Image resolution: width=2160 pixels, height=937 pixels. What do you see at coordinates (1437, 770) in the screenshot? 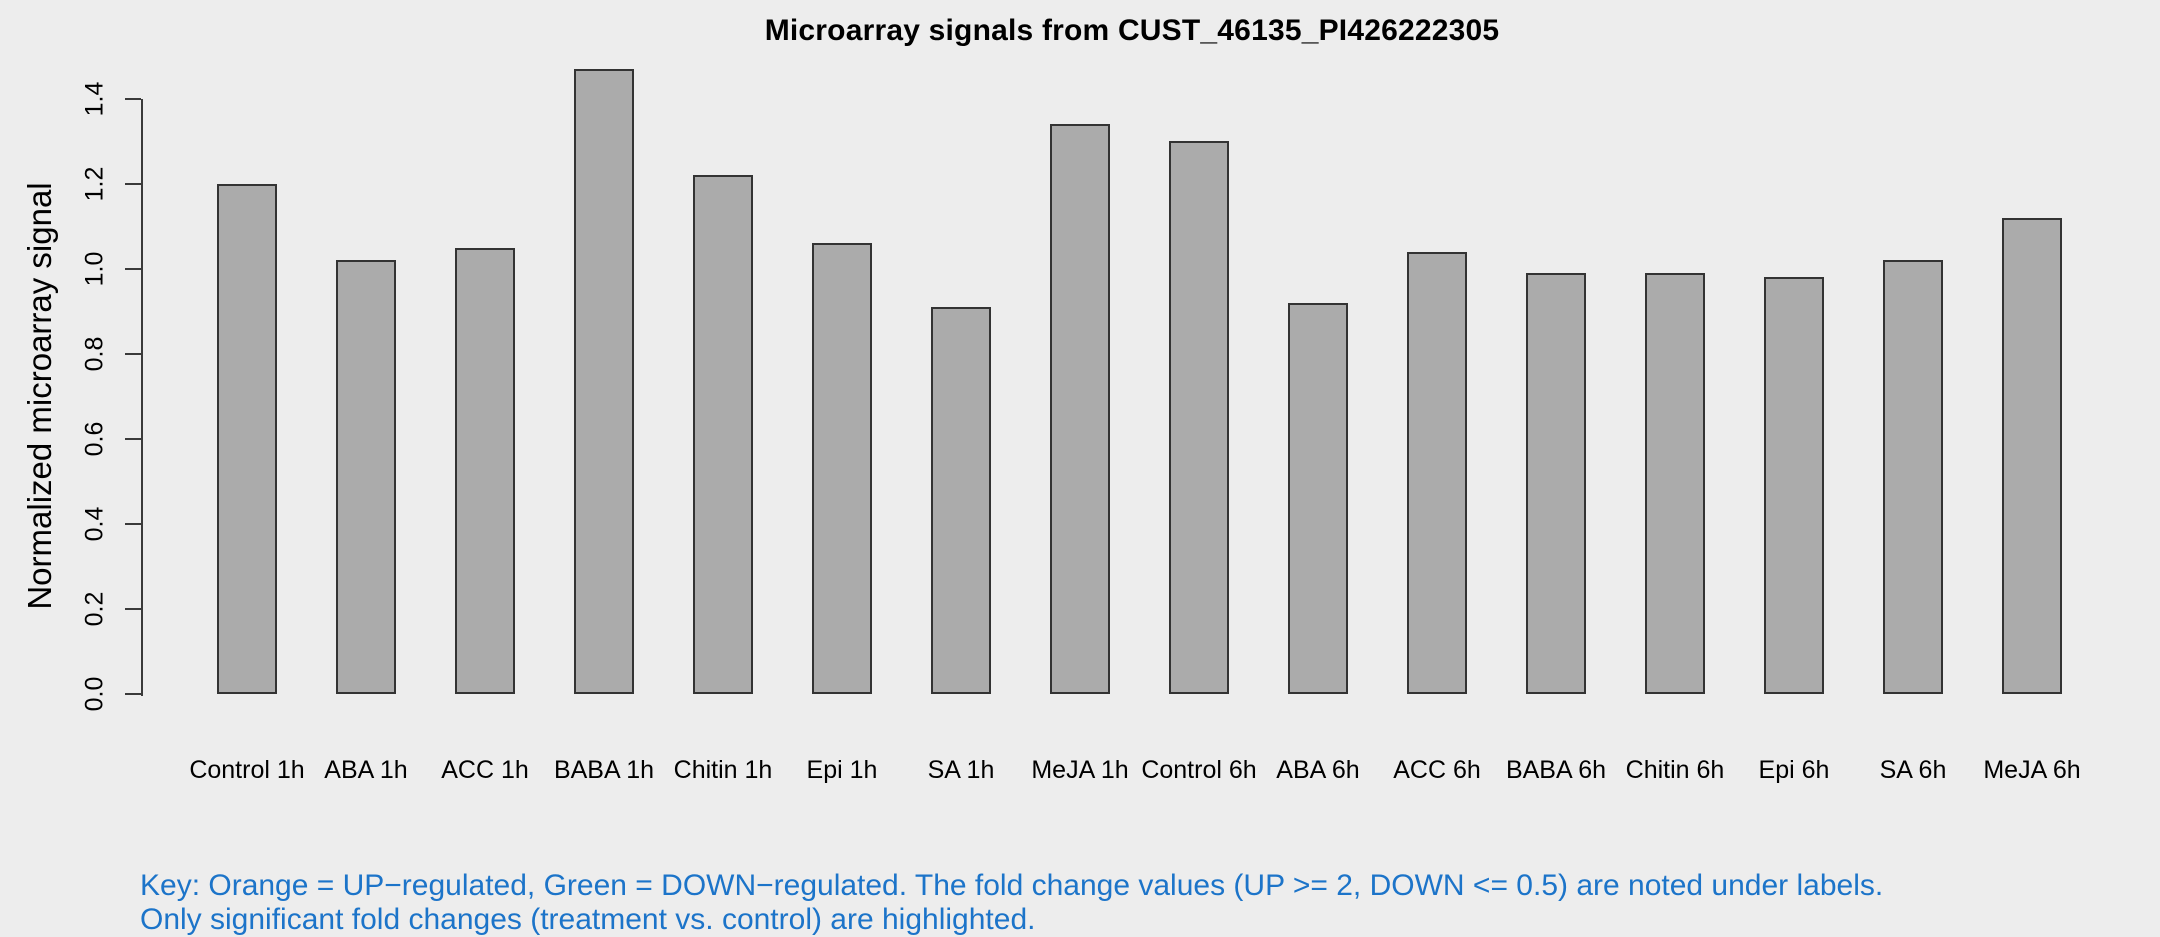
I see `x-tick-label: ACC 6h` at bounding box center [1437, 770].